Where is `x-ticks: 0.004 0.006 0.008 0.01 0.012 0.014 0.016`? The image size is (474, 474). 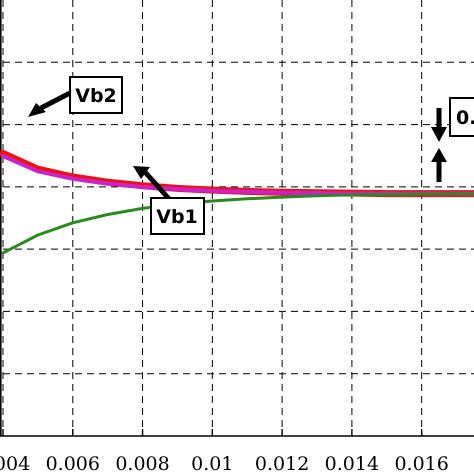 x-ticks: 0.004 0.006 0.008 0.01 0.012 0.014 0.016 is located at coordinates (224, 451).